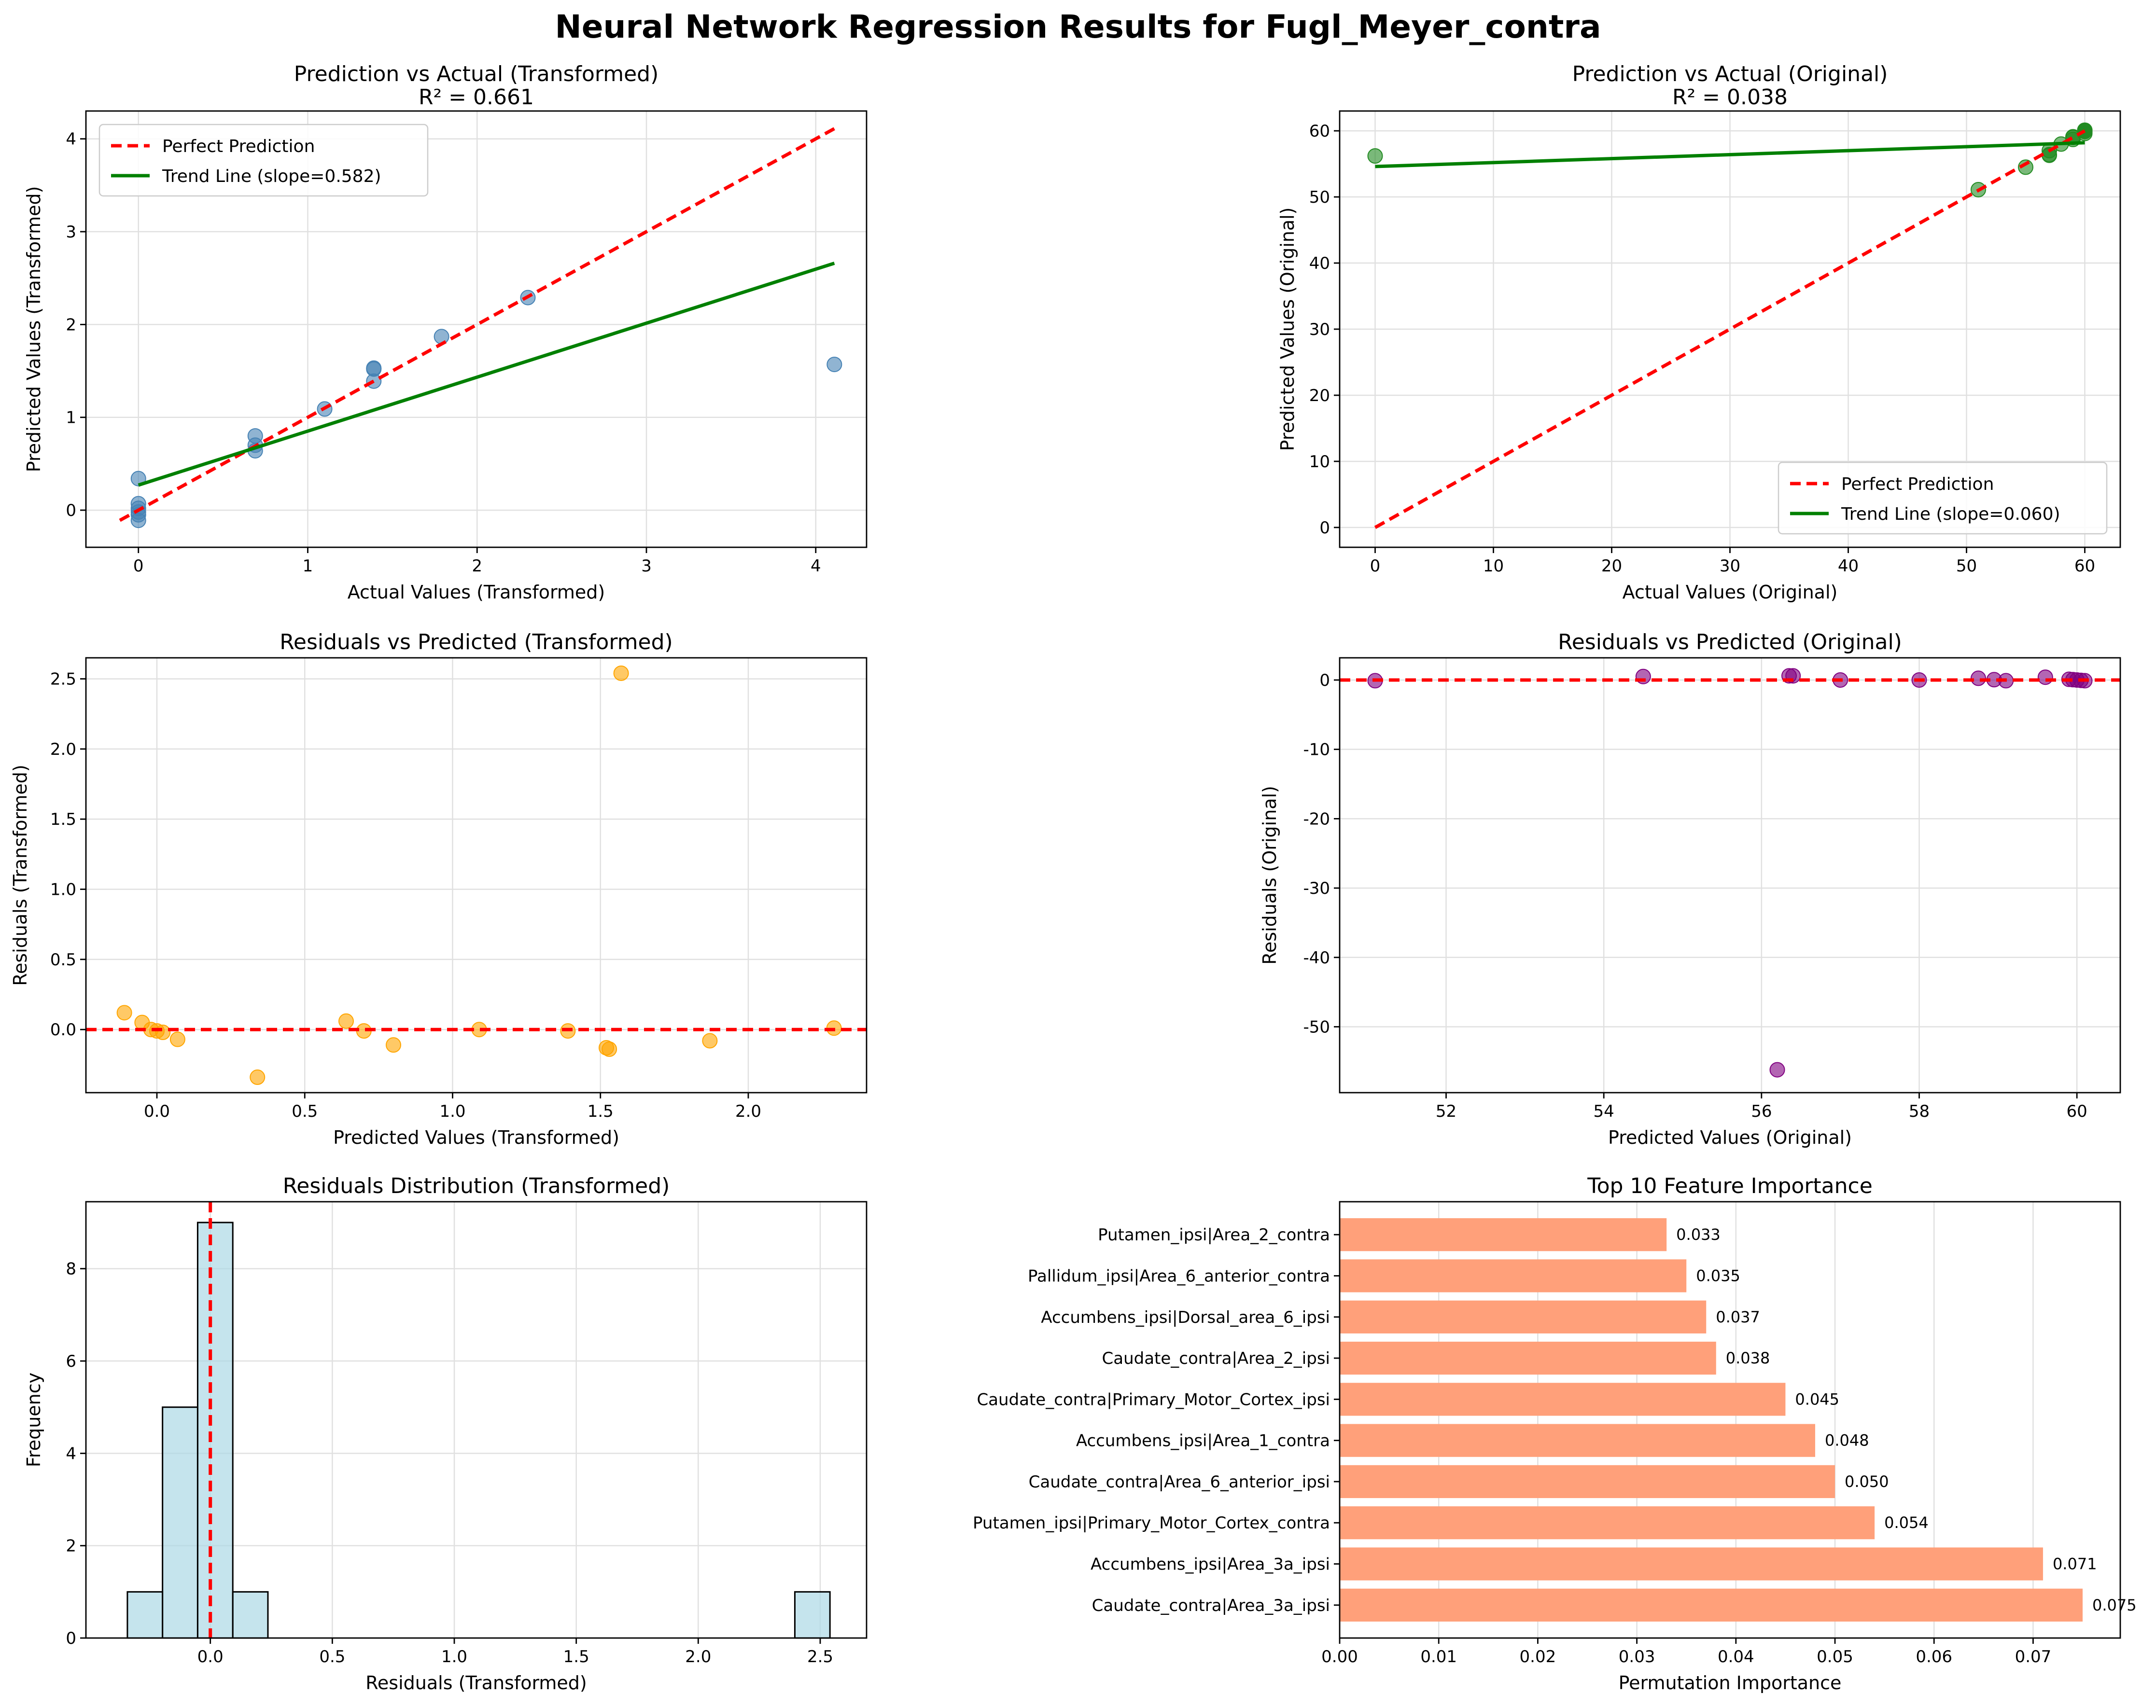 Image resolution: width=2156 pixels, height=1708 pixels. Describe the element at coordinates (1320, 197) in the screenshot. I see `y-tick-label: 50` at that location.